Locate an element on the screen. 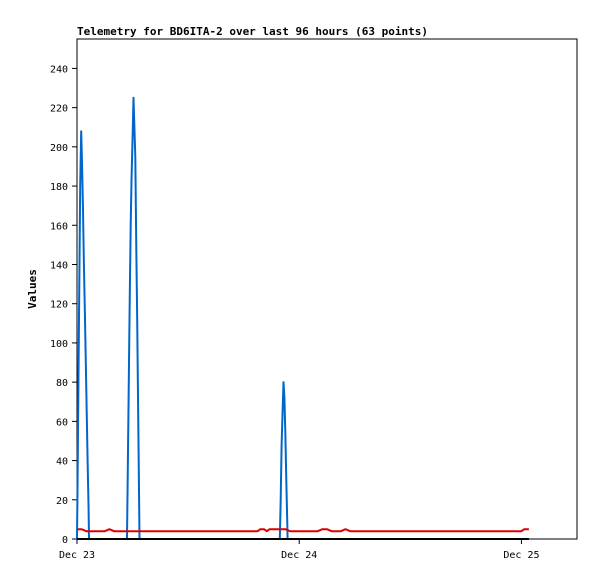 This screenshot has height=584, width=597. y-tick-label: 240 is located at coordinates (59, 69).